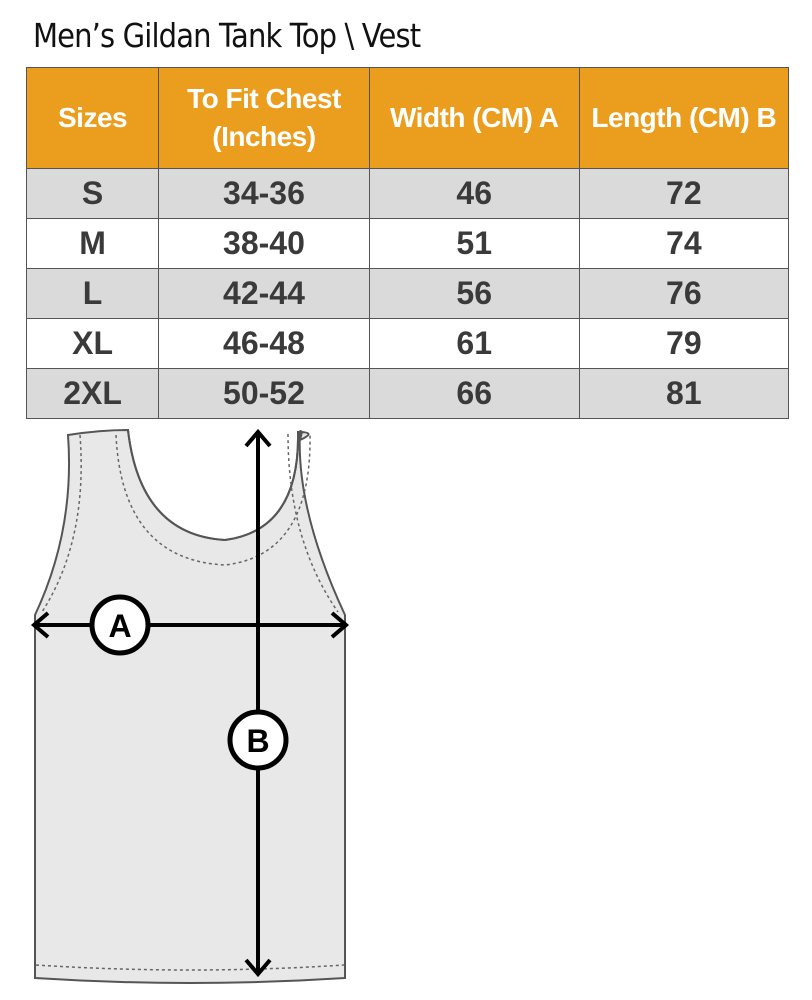 Image resolution: width=812 pixels, height=1000 pixels. Describe the element at coordinates (684, 118) in the screenshot. I see `header-length: Length (CM) B` at that location.